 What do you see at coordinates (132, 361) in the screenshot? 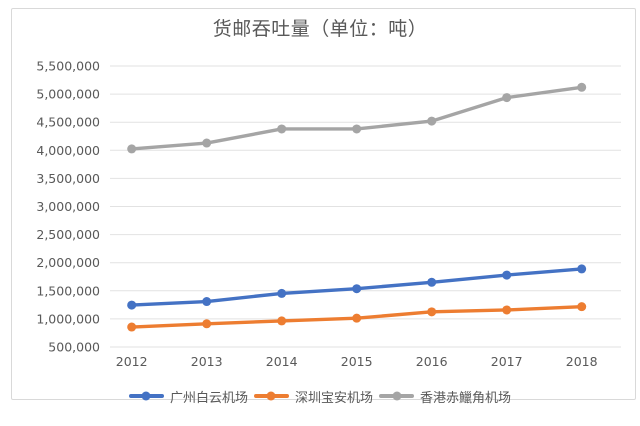
I see `x-tick-label: 2012` at bounding box center [132, 361].